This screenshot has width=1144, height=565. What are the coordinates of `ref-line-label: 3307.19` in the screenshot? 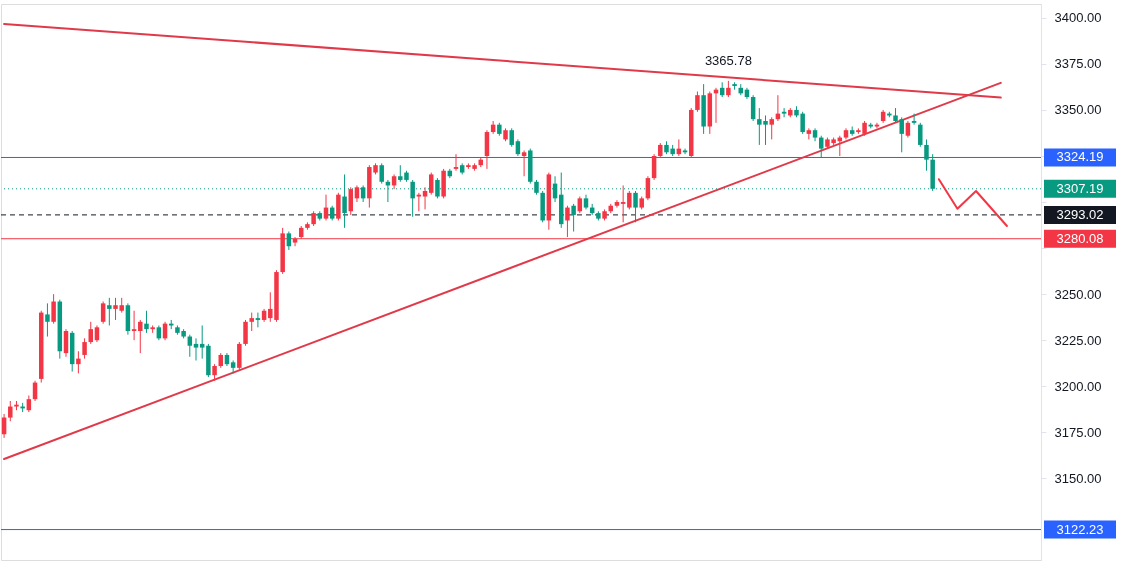 It's located at (1080, 188).